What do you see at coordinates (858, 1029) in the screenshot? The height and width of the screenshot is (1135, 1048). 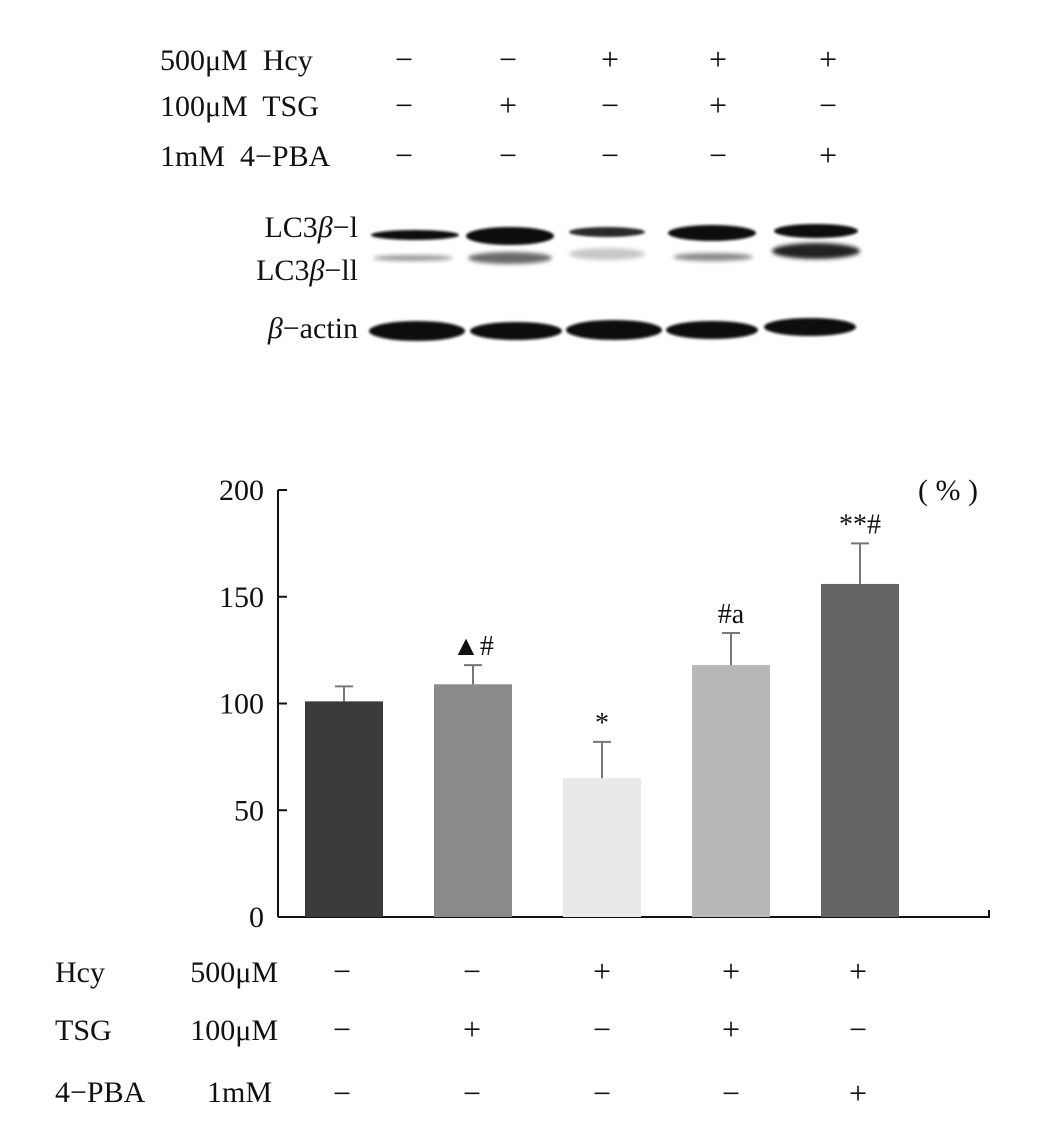 I see `table-sign-tsg-5: −` at bounding box center [858, 1029].